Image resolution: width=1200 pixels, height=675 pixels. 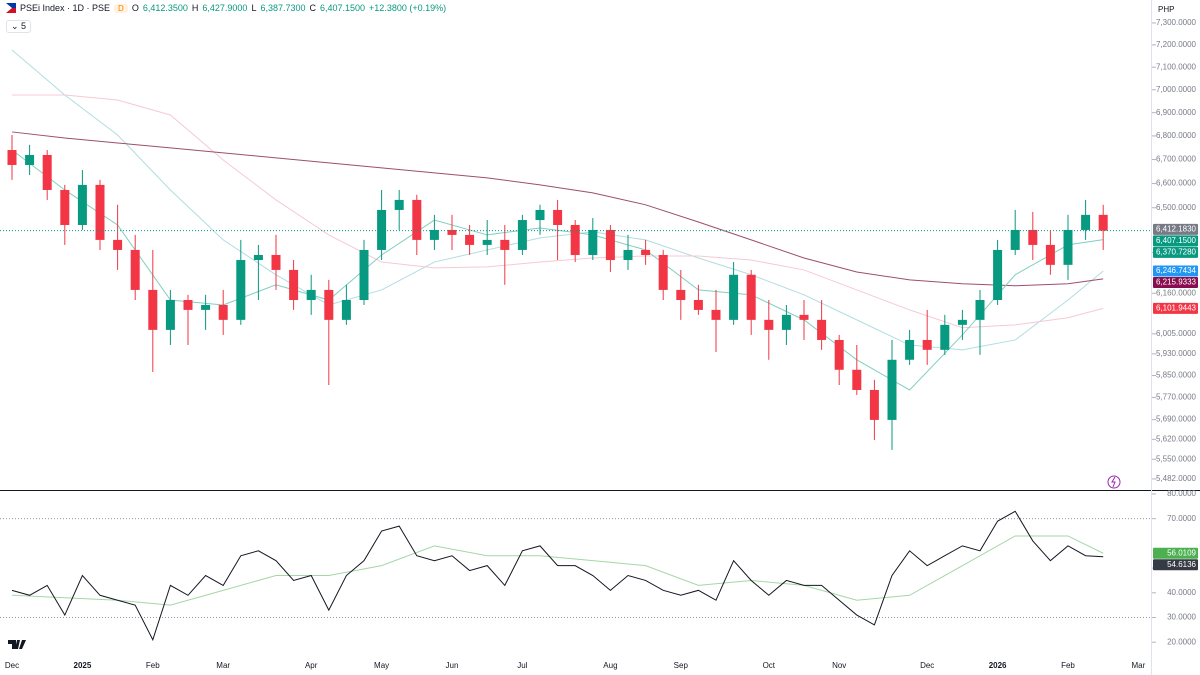 I want to click on x-tick-label: Apr, so click(x=311, y=665).